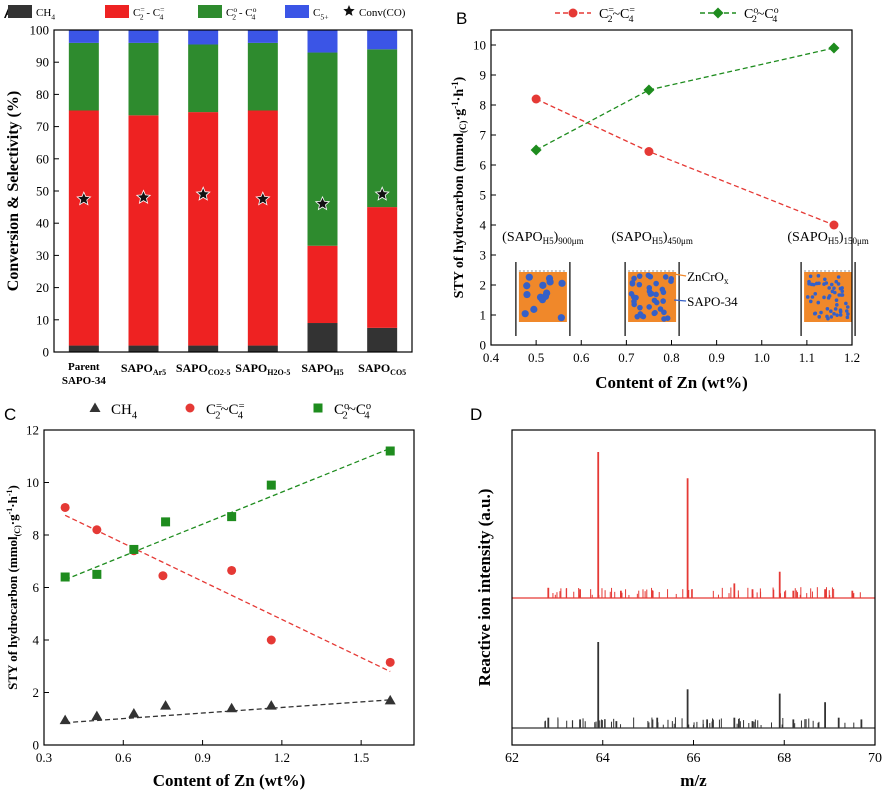  Describe the element at coordinates (483, 75) in the screenshot. I see `y-tick-label: 9` at that location.